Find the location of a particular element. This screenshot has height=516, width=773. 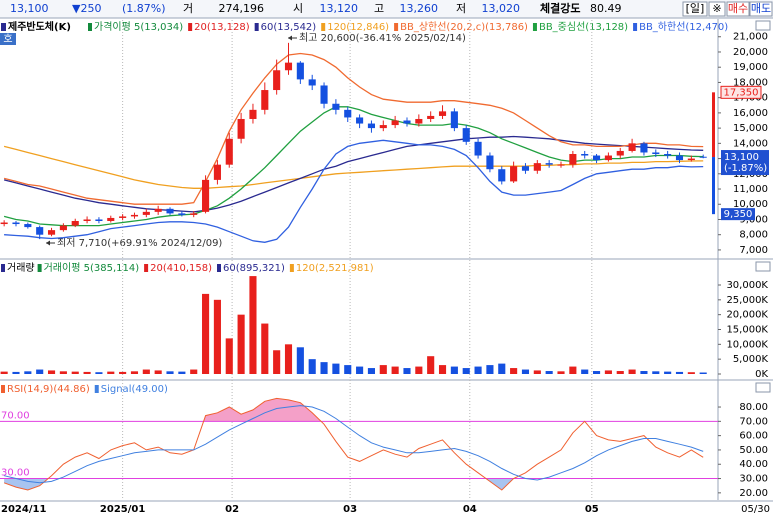

y-tick-label: 40.00 is located at coordinates (753, 464).